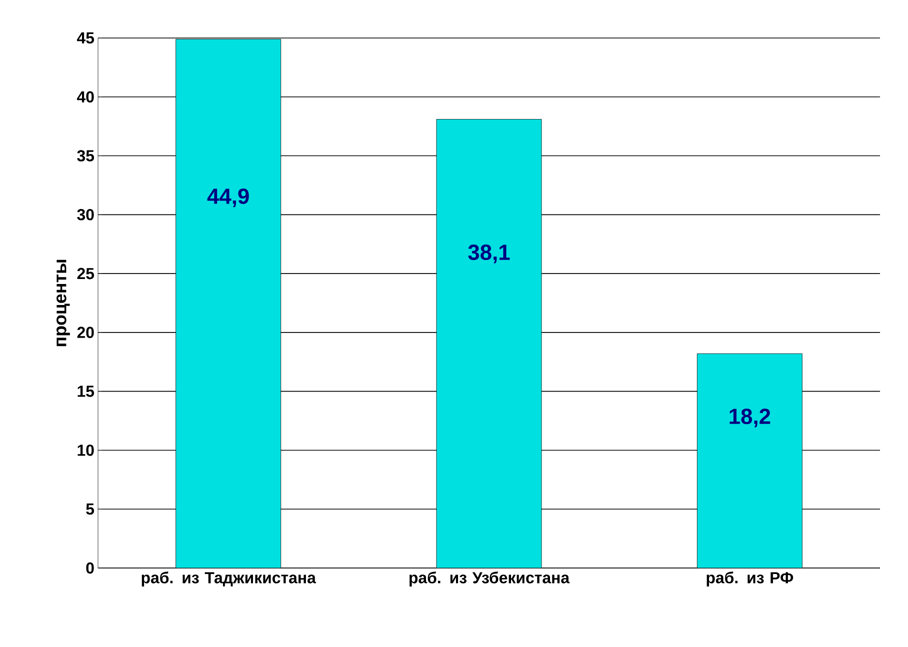  What do you see at coordinates (85, 97) in the screenshot?
I see `y-tick-label: 40` at bounding box center [85, 97].